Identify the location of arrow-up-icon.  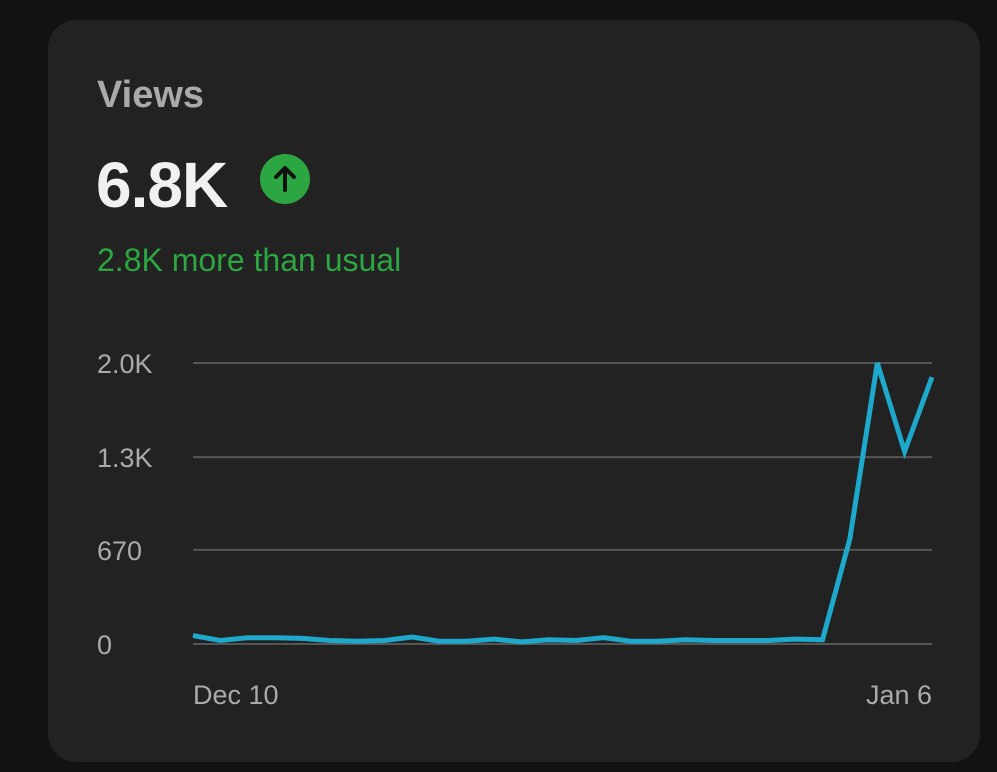
(285, 179).